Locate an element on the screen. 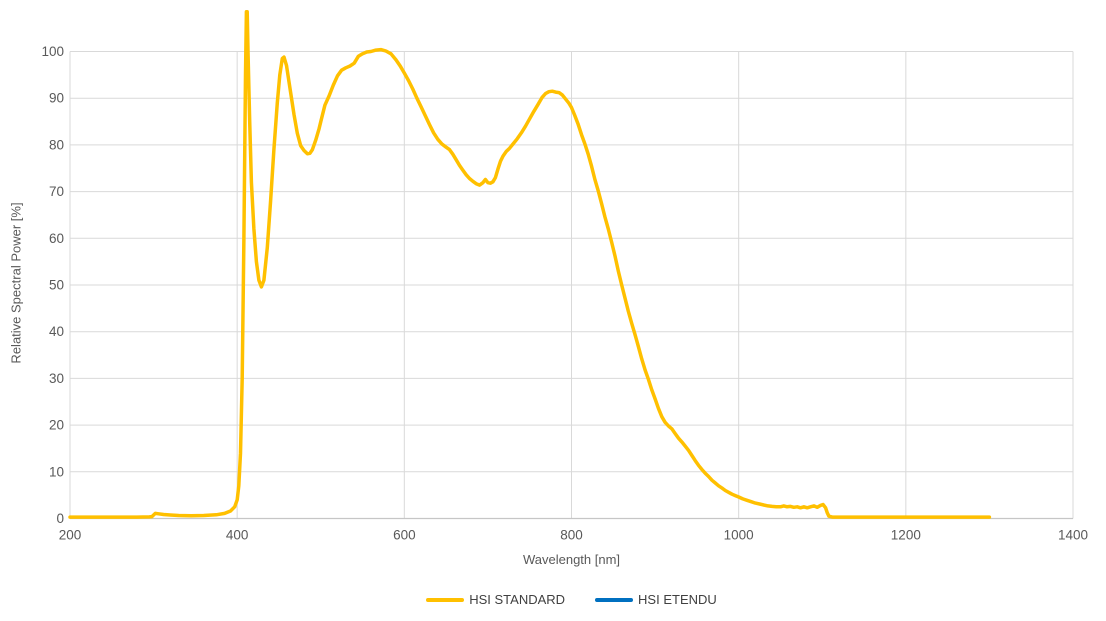 The height and width of the screenshot is (621, 1106). x-tick-label: 400 is located at coordinates (237, 535).